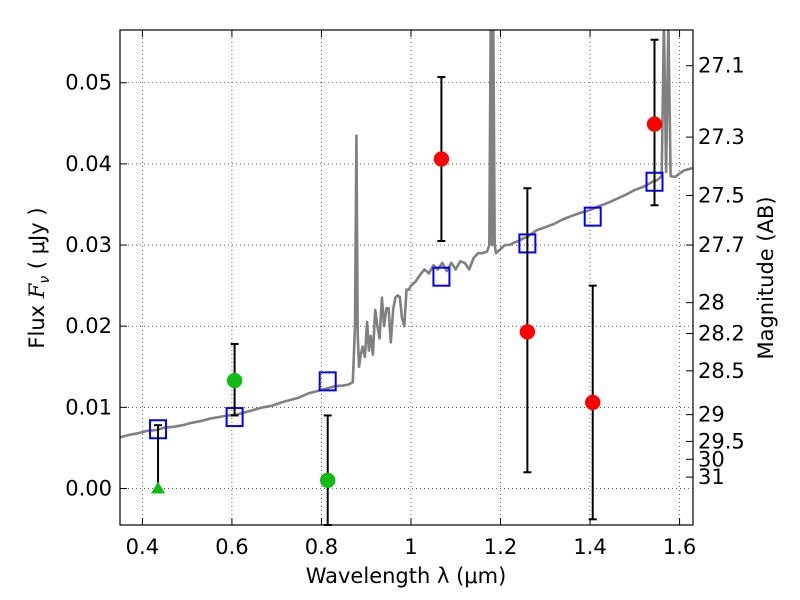 This screenshot has height=600, width=800. Describe the element at coordinates (88, 488) in the screenshot. I see `y-tick-label: 0.00` at that location.